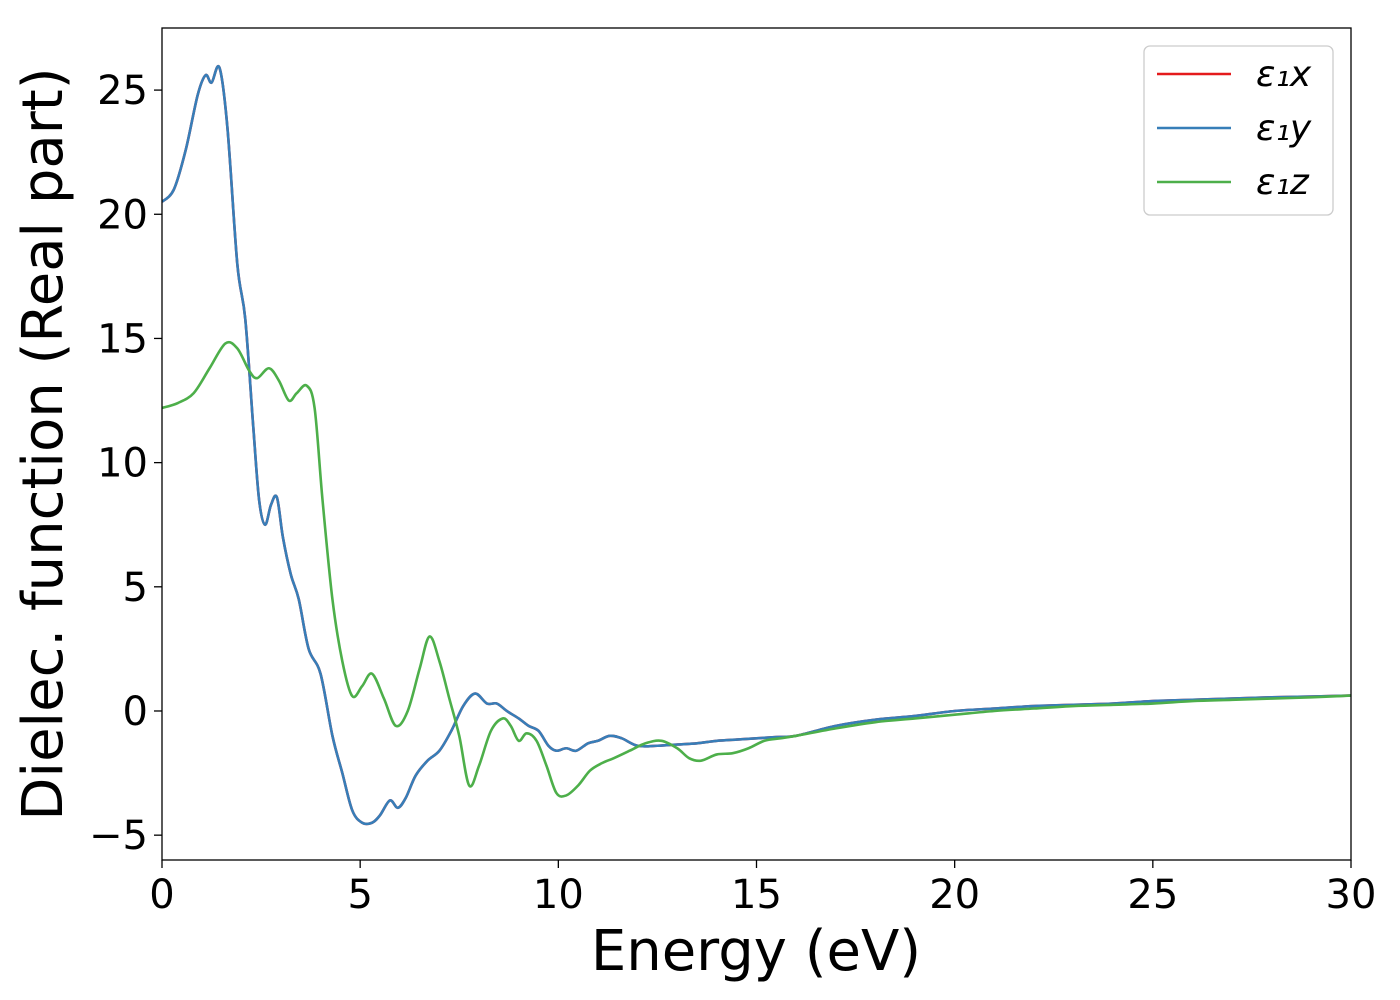  What do you see at coordinates (954, 895) in the screenshot?
I see `x-tick-label: 20` at bounding box center [954, 895].